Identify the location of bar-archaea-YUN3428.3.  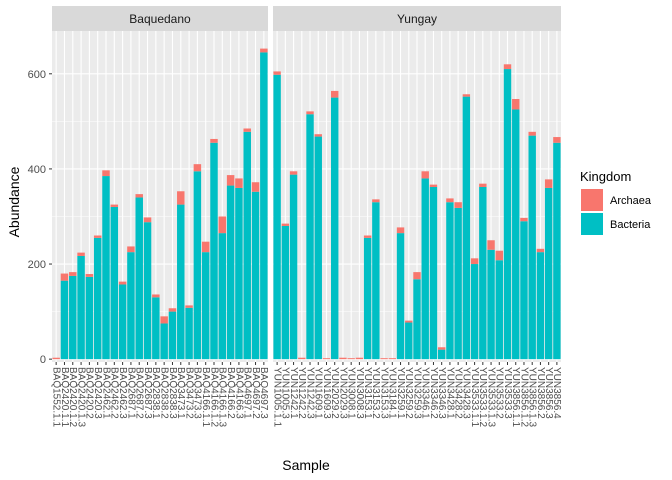
(466, 95).